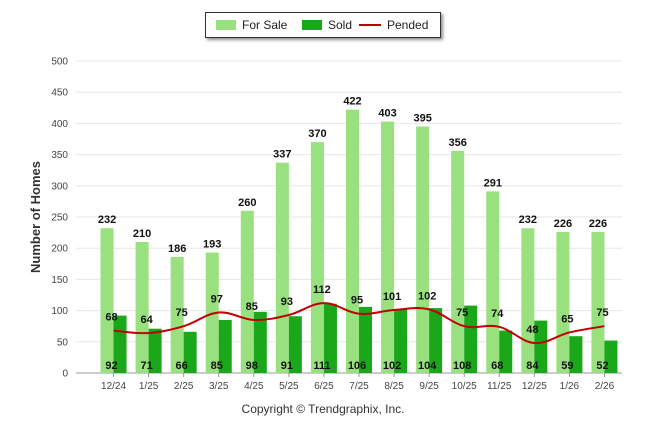 This screenshot has height=439, width=646. Describe the element at coordinates (370, 25) in the screenshot. I see `legend-pended-swatch` at that location.